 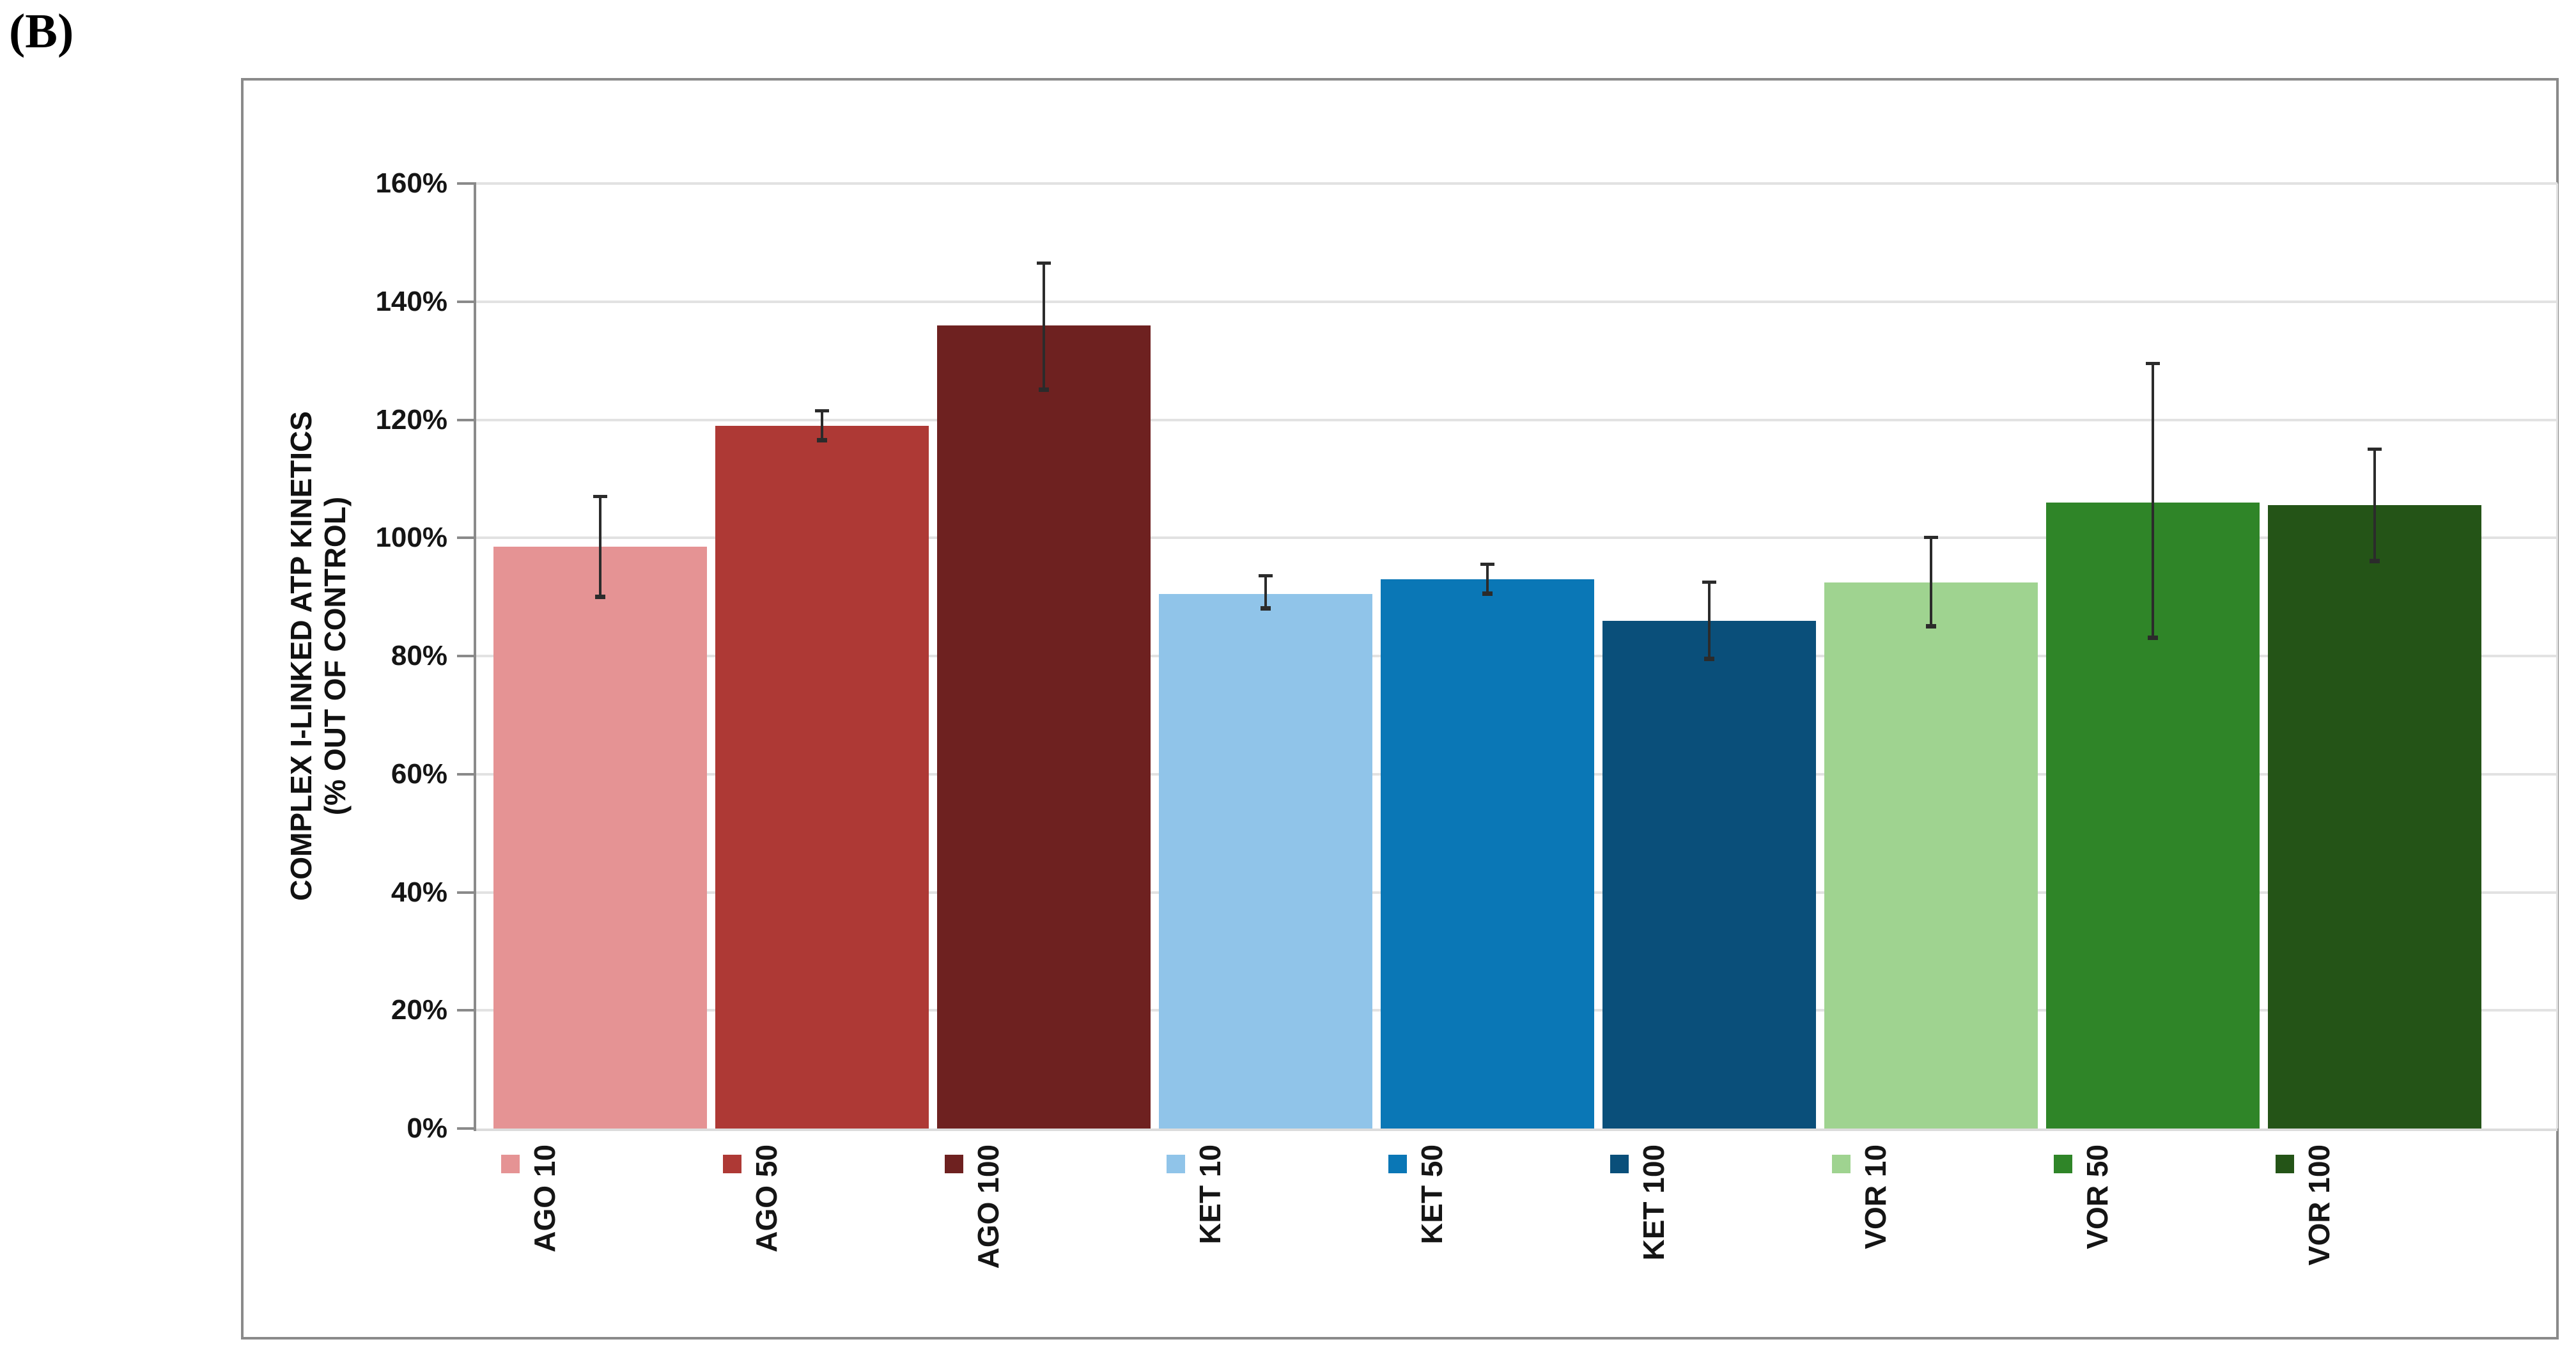 I want to click on x-label-vor-50: VOR 50, so click(x=2097, y=1196).